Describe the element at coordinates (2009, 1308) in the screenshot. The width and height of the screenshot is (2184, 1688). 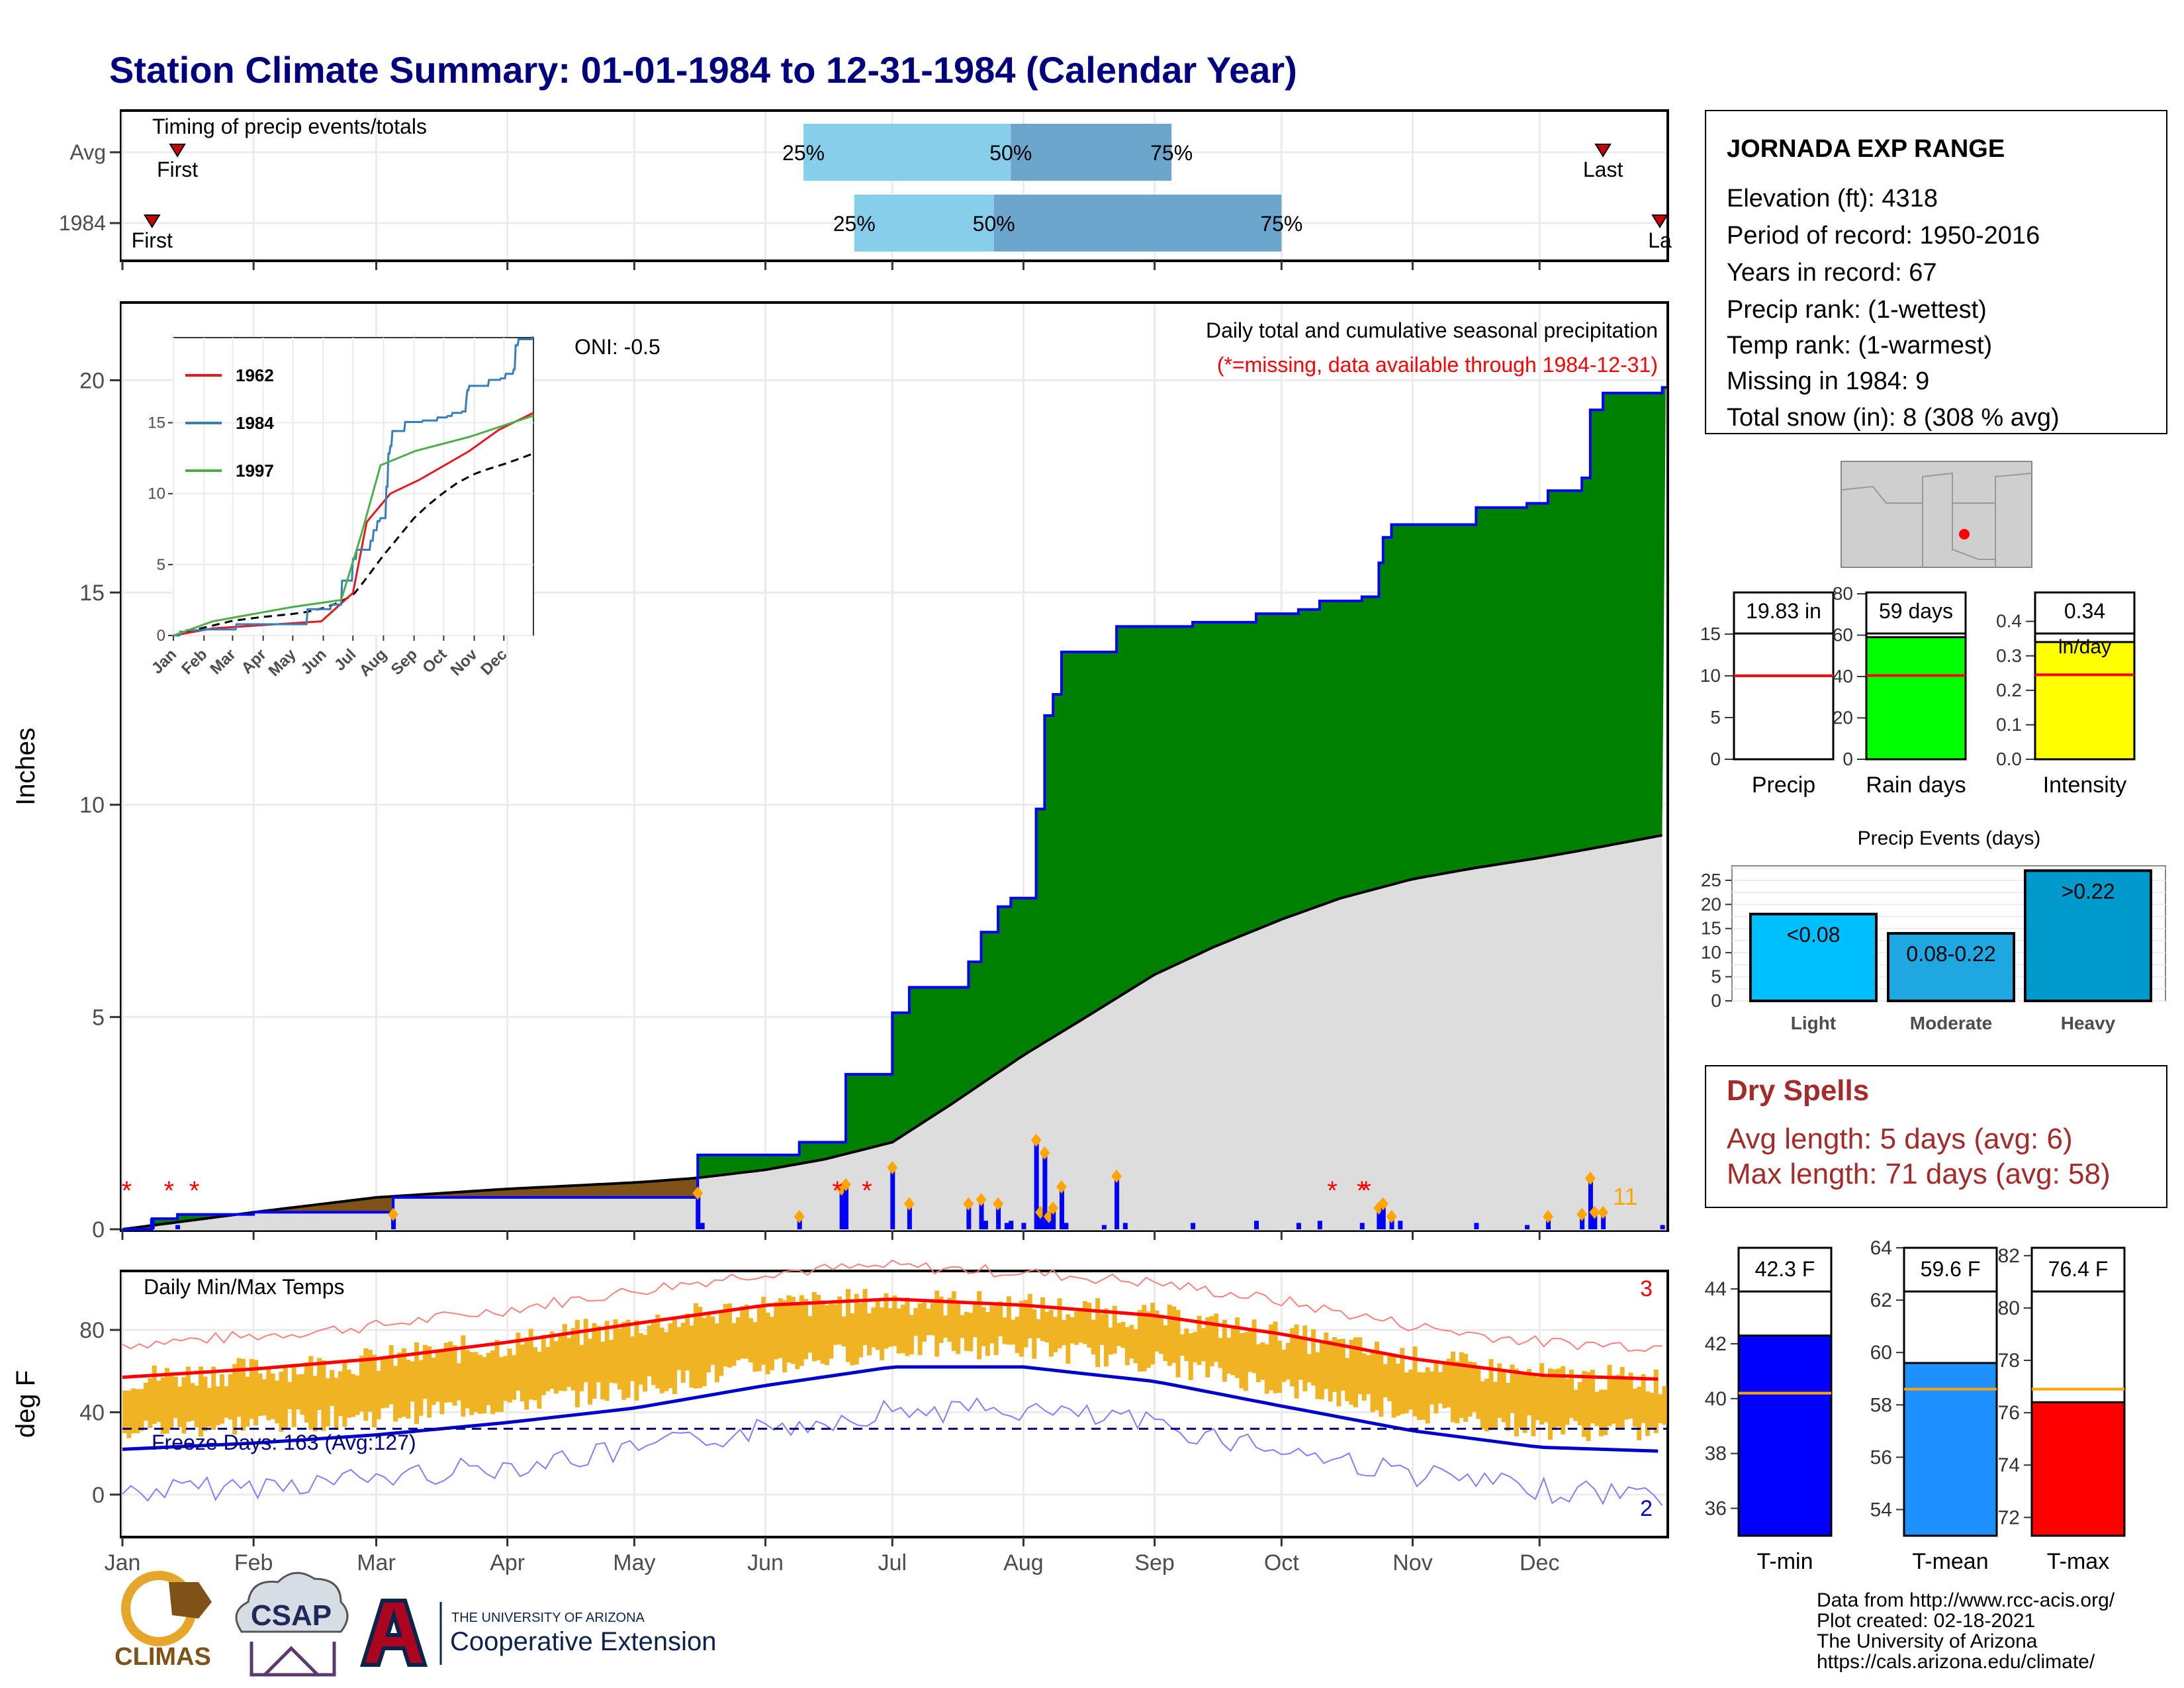
I see `temp-summary-ytick-label: 80` at that location.